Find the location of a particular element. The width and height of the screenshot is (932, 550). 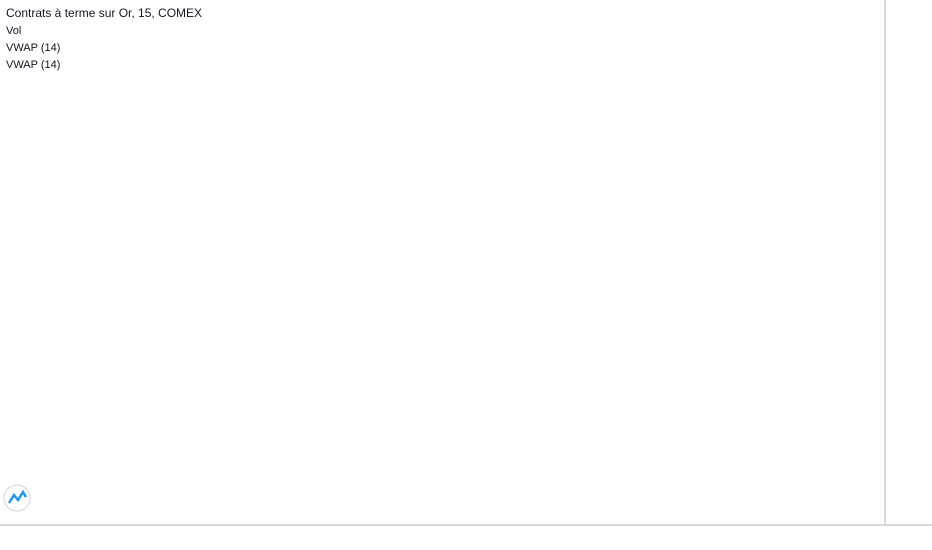

logo-icon is located at coordinates (17, 496).